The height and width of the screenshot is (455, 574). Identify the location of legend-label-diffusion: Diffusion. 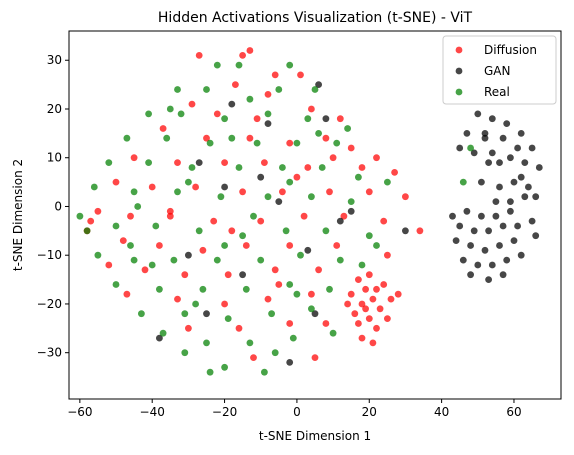
(510, 50).